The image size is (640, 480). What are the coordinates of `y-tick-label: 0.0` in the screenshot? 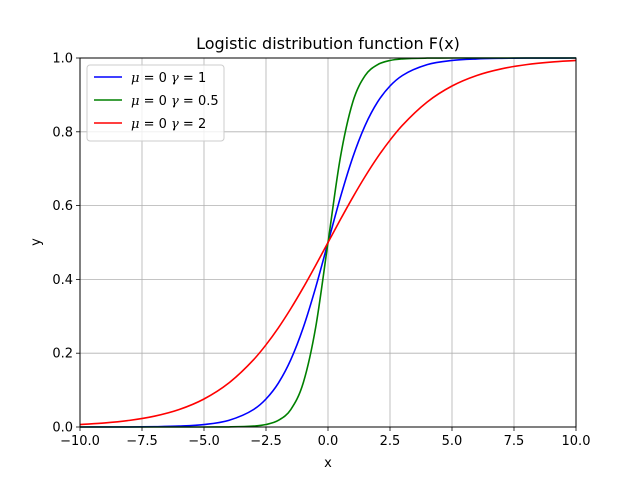 It's located at (62, 428).